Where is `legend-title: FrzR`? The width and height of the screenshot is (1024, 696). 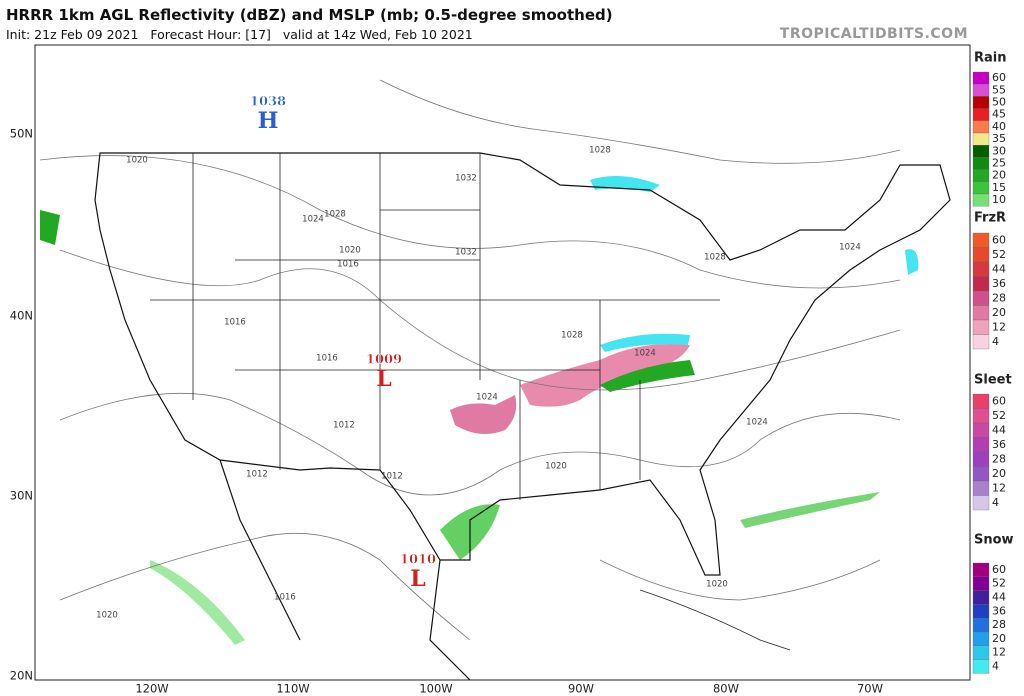
legend-title: FrzR is located at coordinates (990, 218).